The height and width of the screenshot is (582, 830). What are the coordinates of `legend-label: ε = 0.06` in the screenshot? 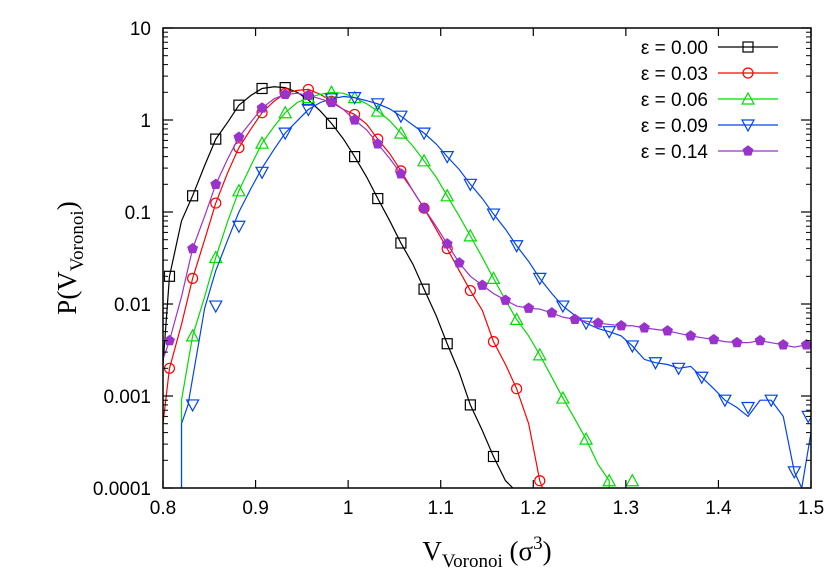 It's located at (674, 100).